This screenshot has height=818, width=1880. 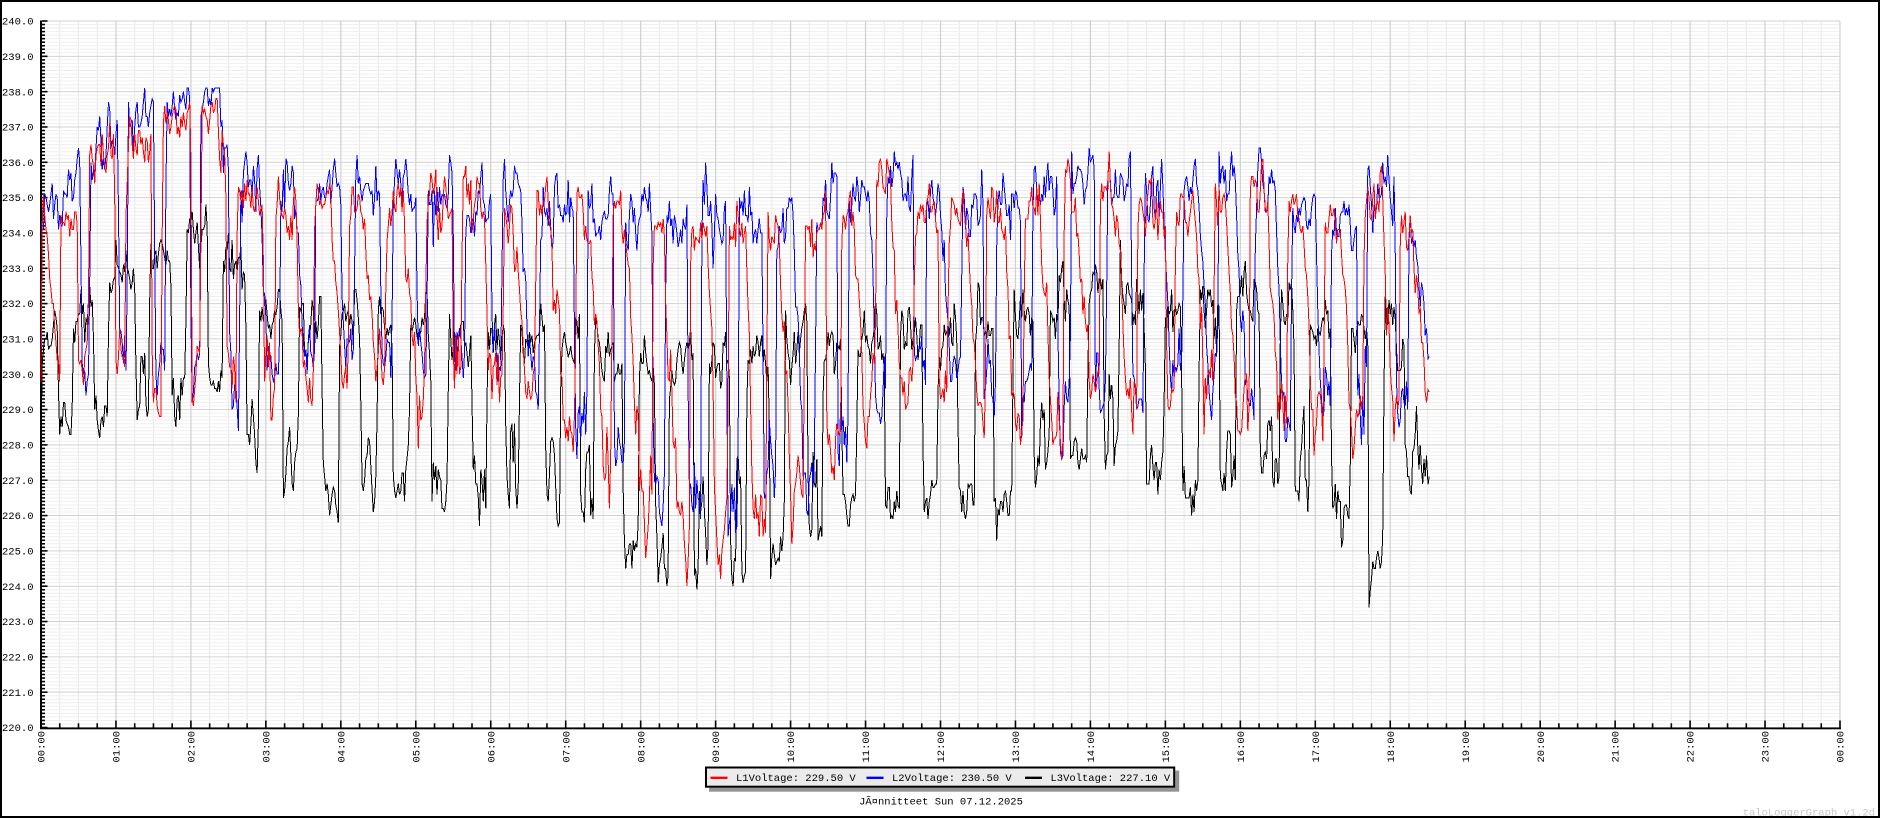 What do you see at coordinates (867, 747) in the screenshot?
I see `svg-text: 11:00` at bounding box center [867, 747].